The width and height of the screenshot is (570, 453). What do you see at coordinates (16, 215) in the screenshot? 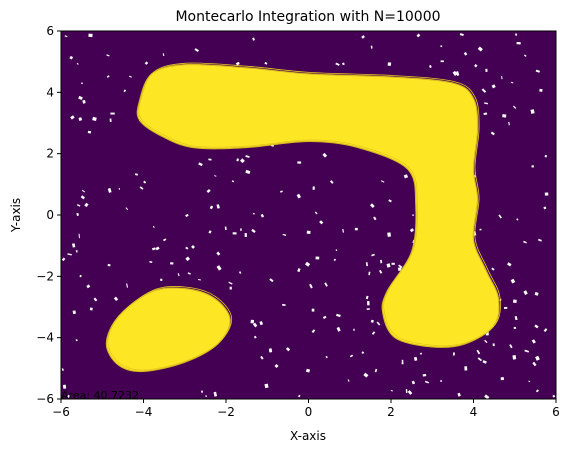
I see `y-axis-label: Y-axis` at bounding box center [16, 215].